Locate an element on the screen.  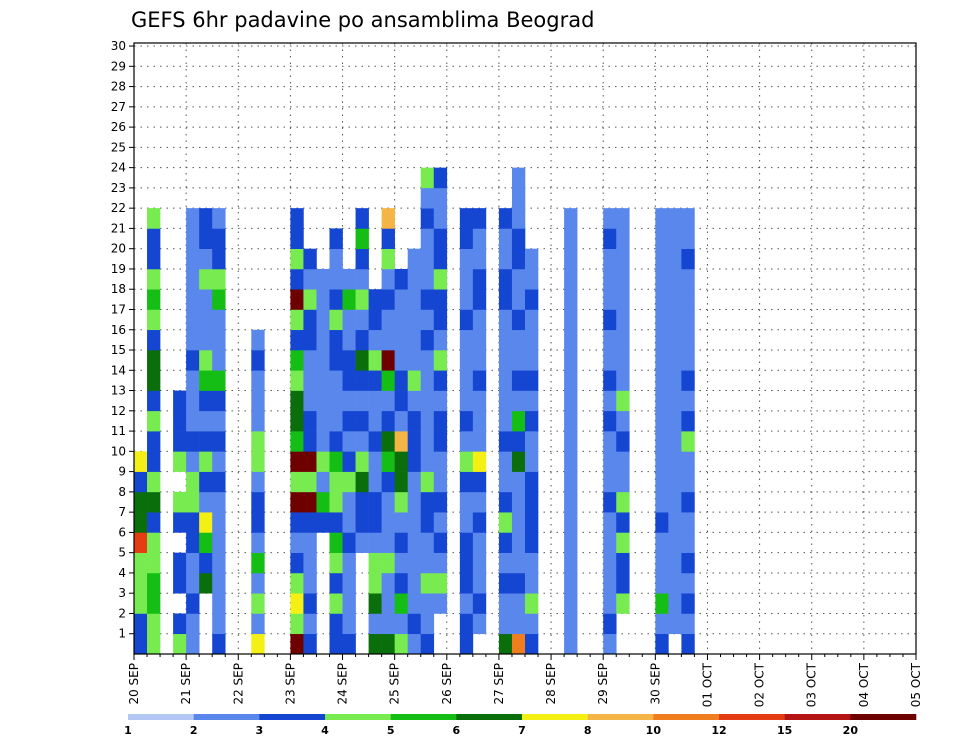
x-tick-label: 05 OCT is located at coordinates (916, 684).